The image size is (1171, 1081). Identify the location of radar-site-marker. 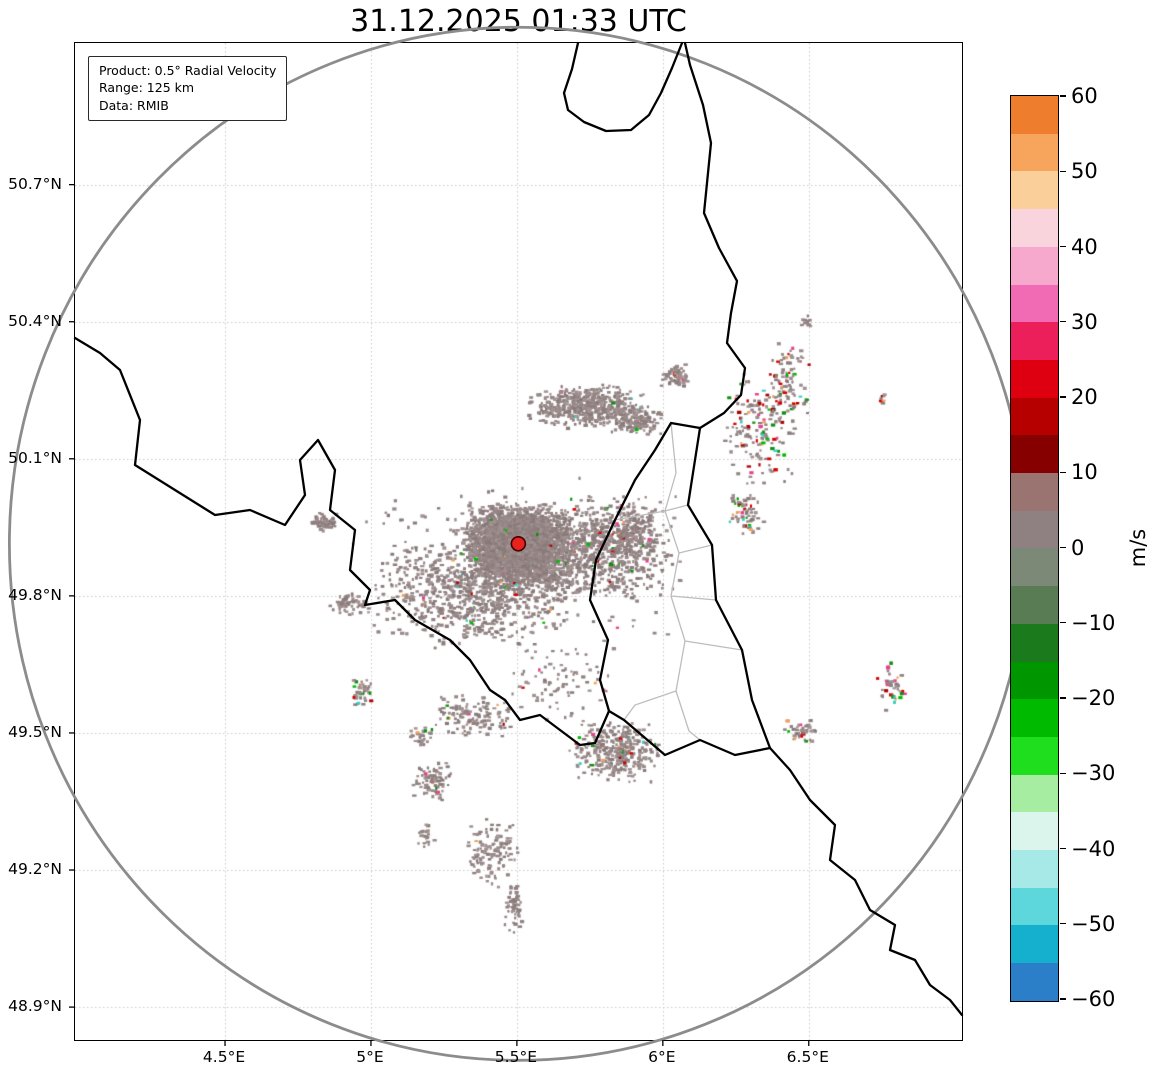
(518, 543).